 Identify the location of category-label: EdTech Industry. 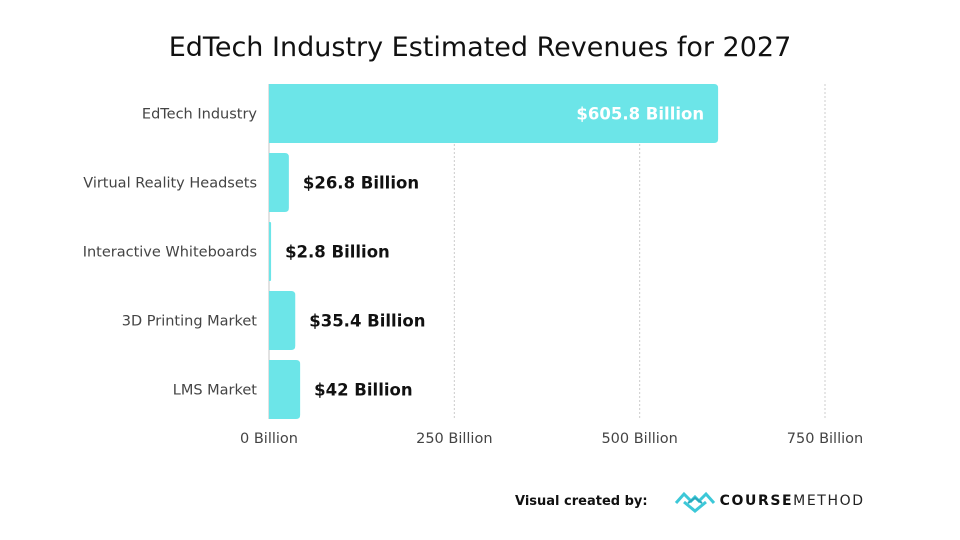
(200, 115).